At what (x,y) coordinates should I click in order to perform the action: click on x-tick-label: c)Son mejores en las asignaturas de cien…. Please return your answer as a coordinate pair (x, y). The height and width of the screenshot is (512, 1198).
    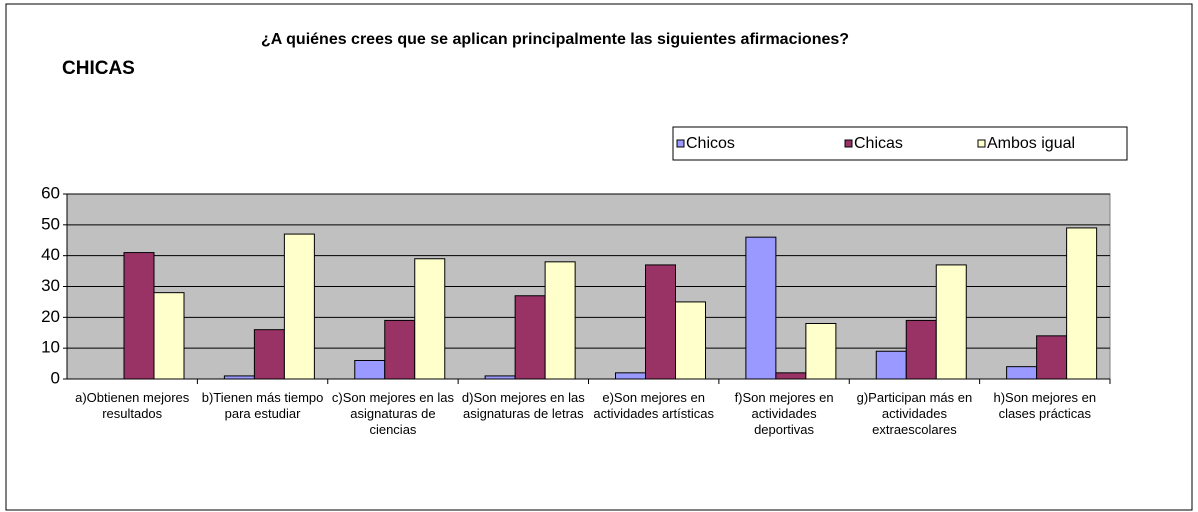
    Looking at the image, I should click on (392, 413).